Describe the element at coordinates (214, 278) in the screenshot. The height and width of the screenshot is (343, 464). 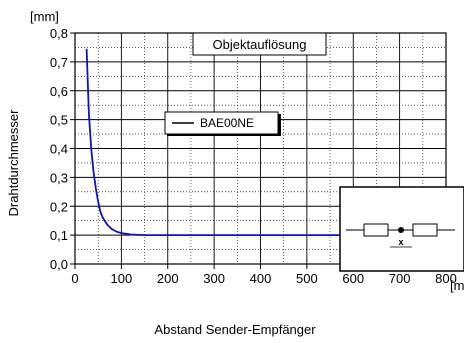
I see `x-tick-label: 300` at that location.